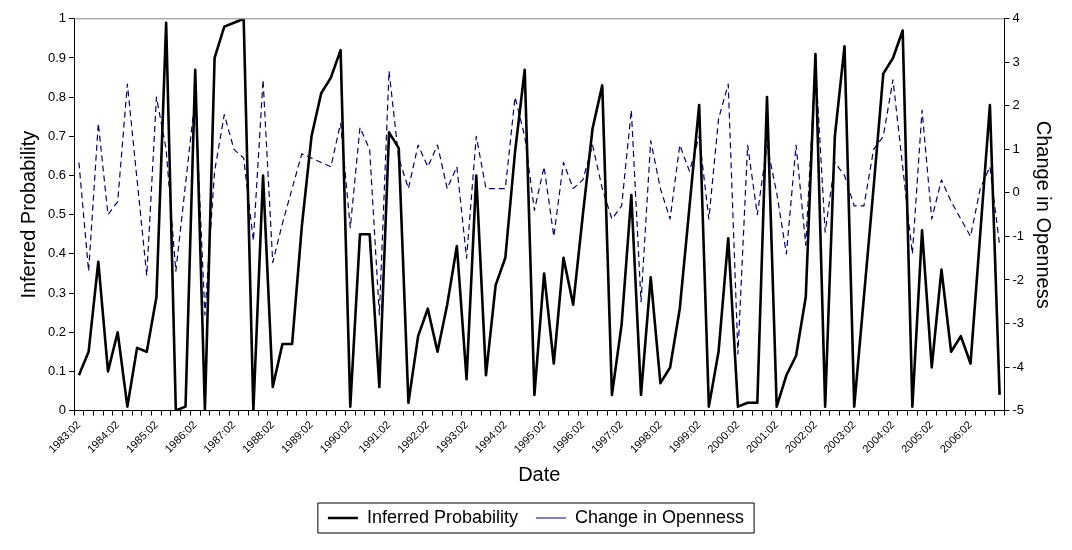  I want to click on y2-axis-title: Change in Openness, so click(1044, 214).